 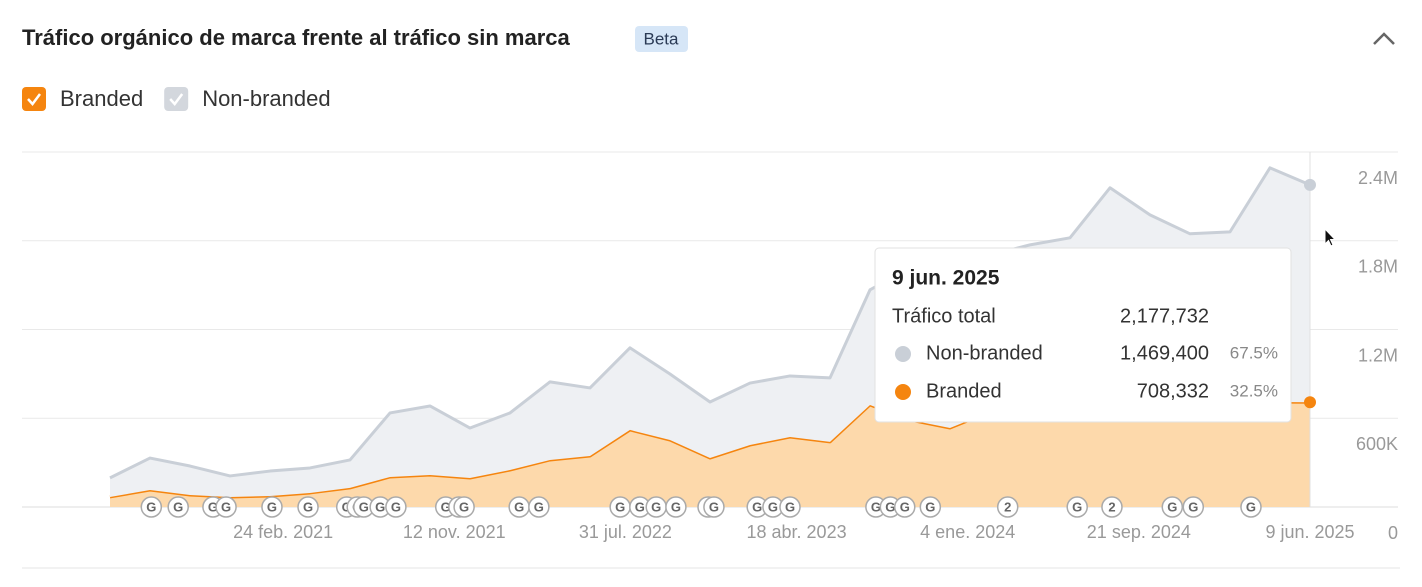 I want to click on y-tick-label: 1.8M, so click(x=1378, y=267).